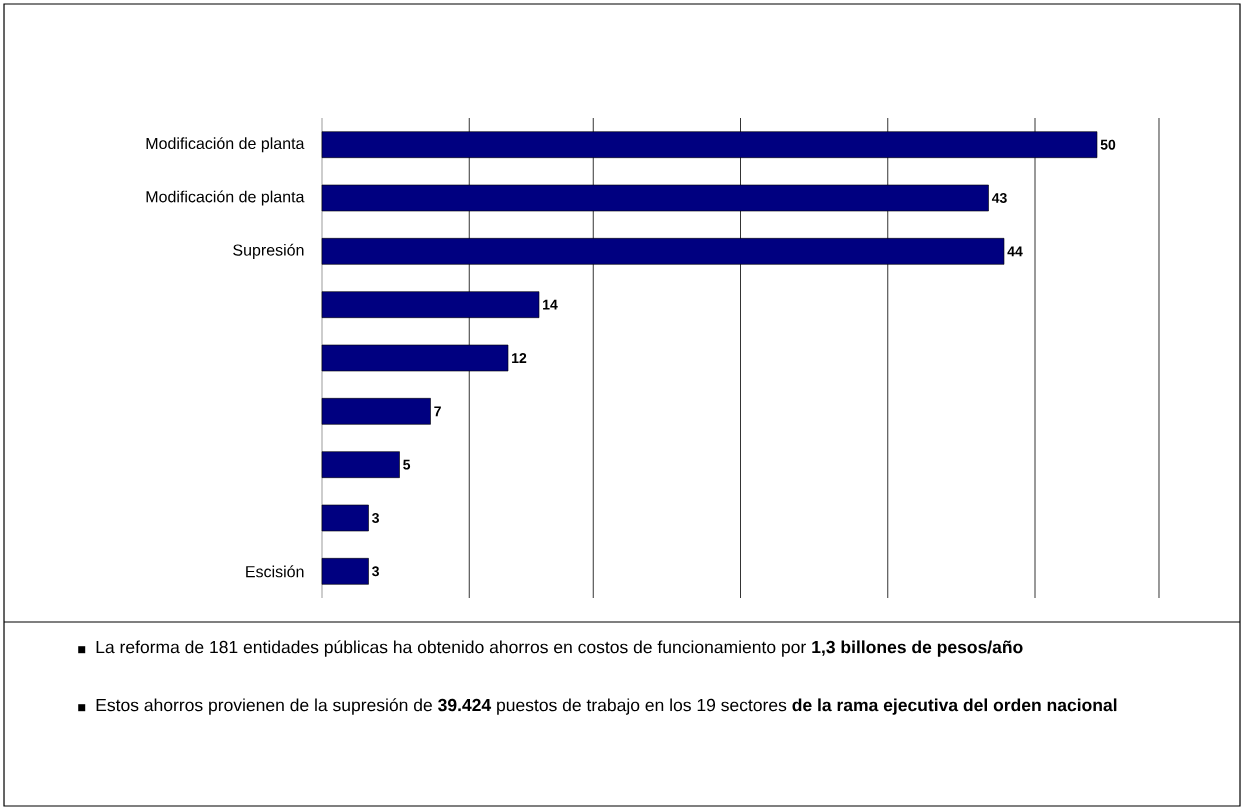 Image resolution: width=1244 pixels, height=810 pixels. Describe the element at coordinates (437, 411) in the screenshot. I see `data-label: 7` at that location.